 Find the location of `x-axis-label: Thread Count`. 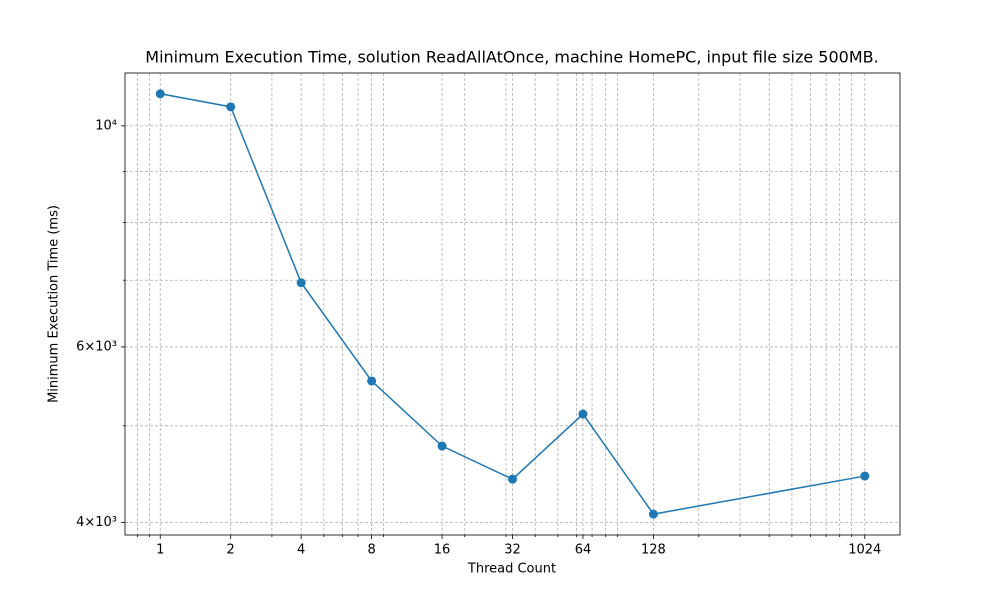

x-axis-label: Thread Count is located at coordinates (511, 569).